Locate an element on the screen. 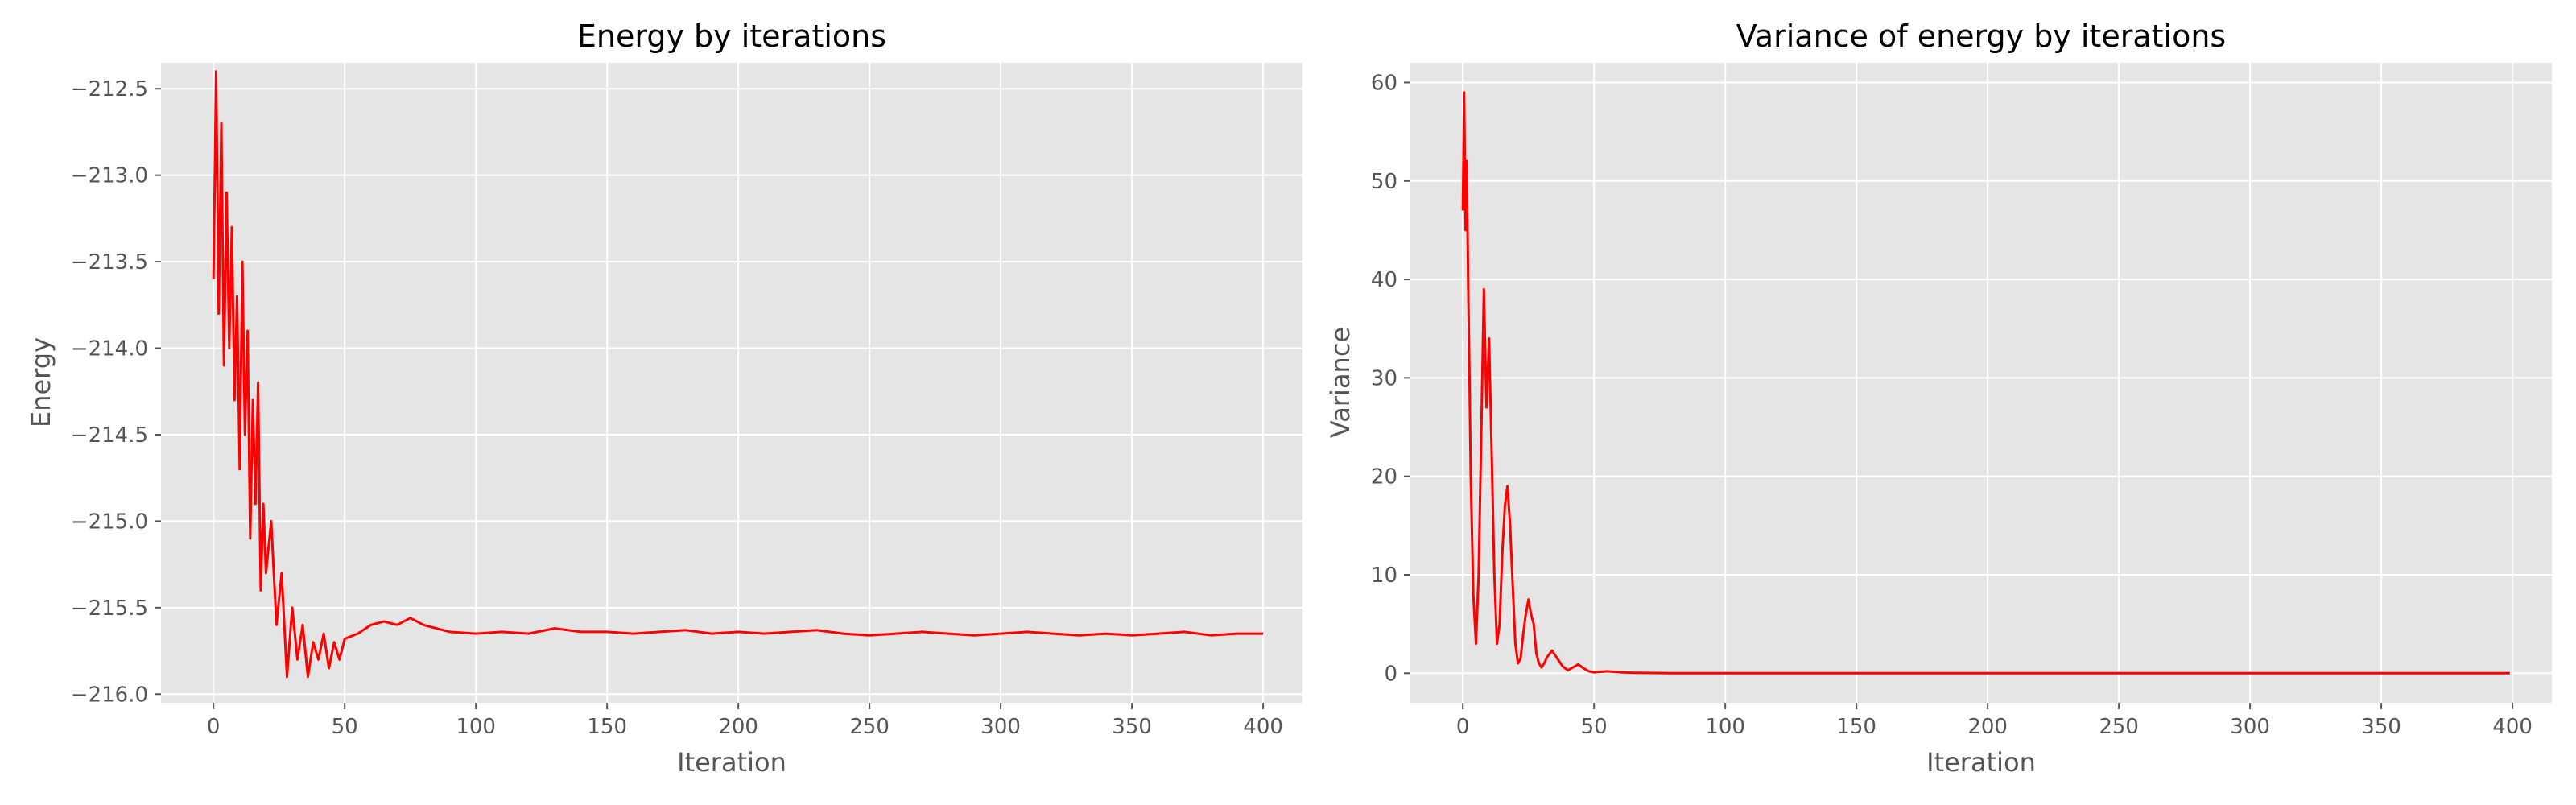 Image resolution: width=2576 pixels, height=805 pixels. energy-x-tick-label: 50 is located at coordinates (345, 727).